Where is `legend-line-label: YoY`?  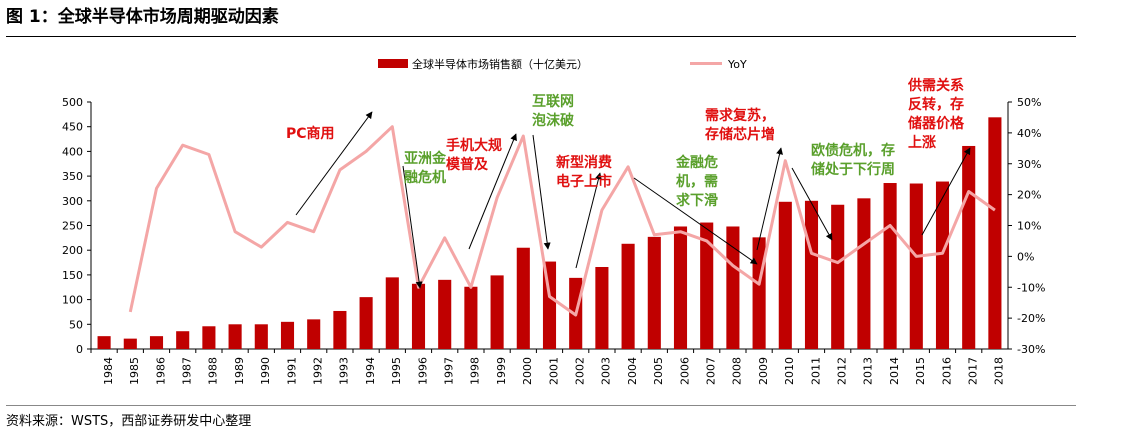 legend-line-label: YoY is located at coordinates (737, 64).